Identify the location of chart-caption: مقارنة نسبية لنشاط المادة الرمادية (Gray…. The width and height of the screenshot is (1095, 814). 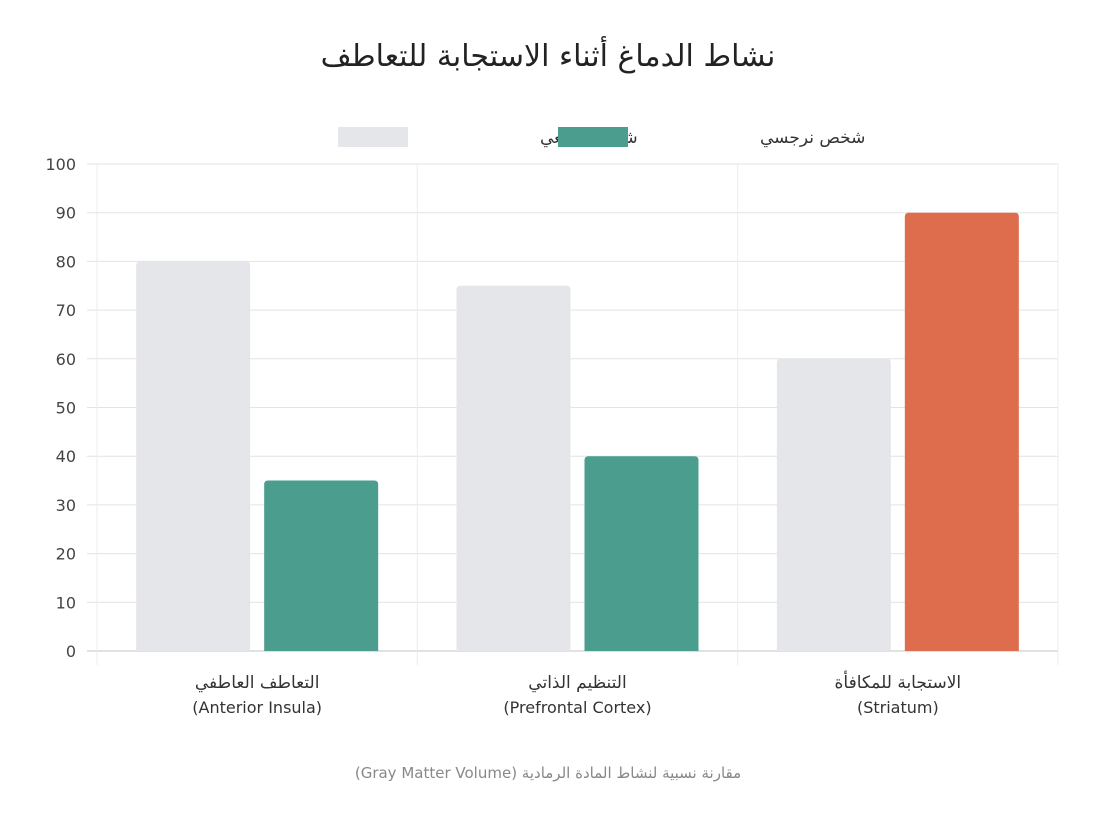
(548, 773).